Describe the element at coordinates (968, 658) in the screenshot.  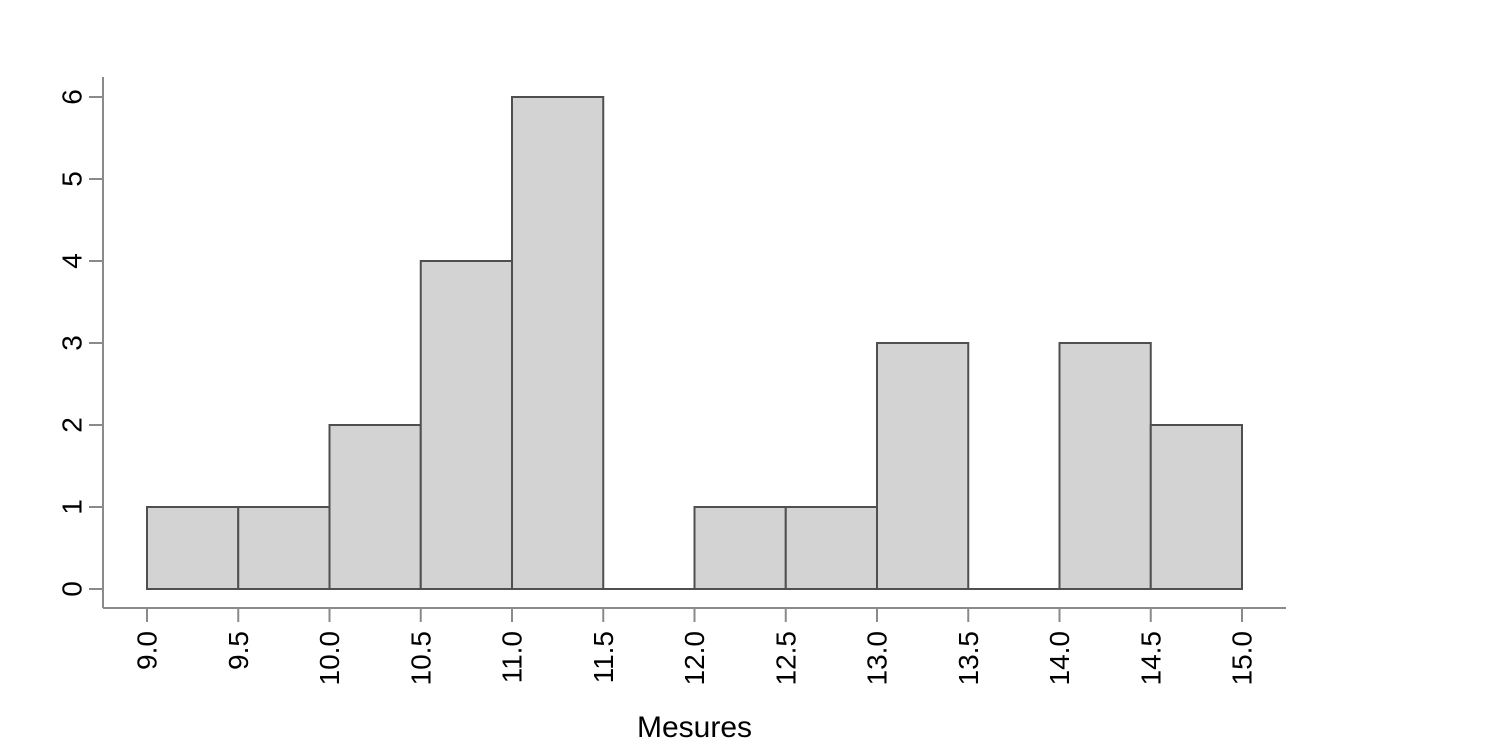
I see `x-tick-label: 13.5` at that location.